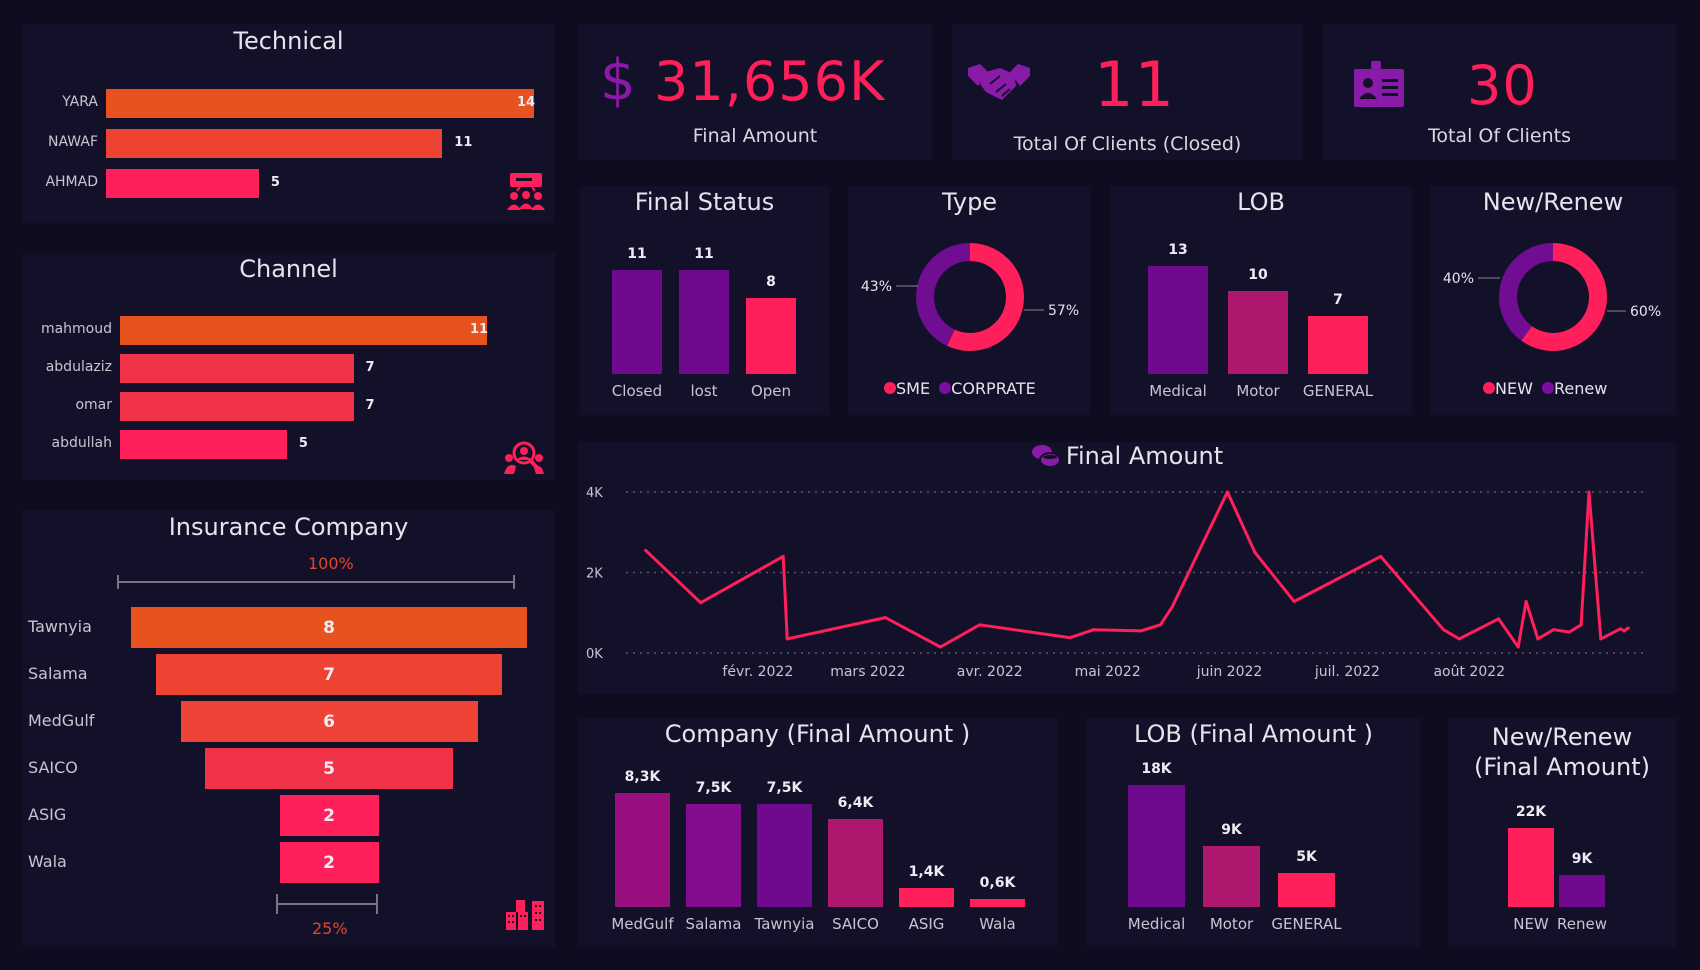 The height and width of the screenshot is (970, 1700). What do you see at coordinates (329, 628) in the screenshot?
I see `funnel-value: 8` at bounding box center [329, 628].